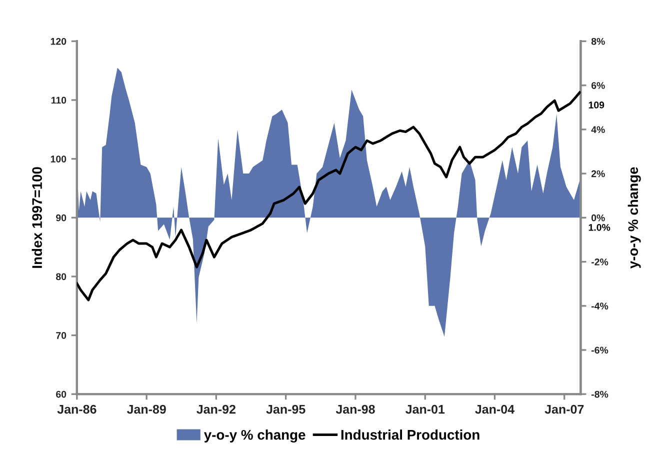 This screenshot has width=669, height=453. What do you see at coordinates (355, 409) in the screenshot?
I see `x-tick-label: Jan-98` at bounding box center [355, 409].